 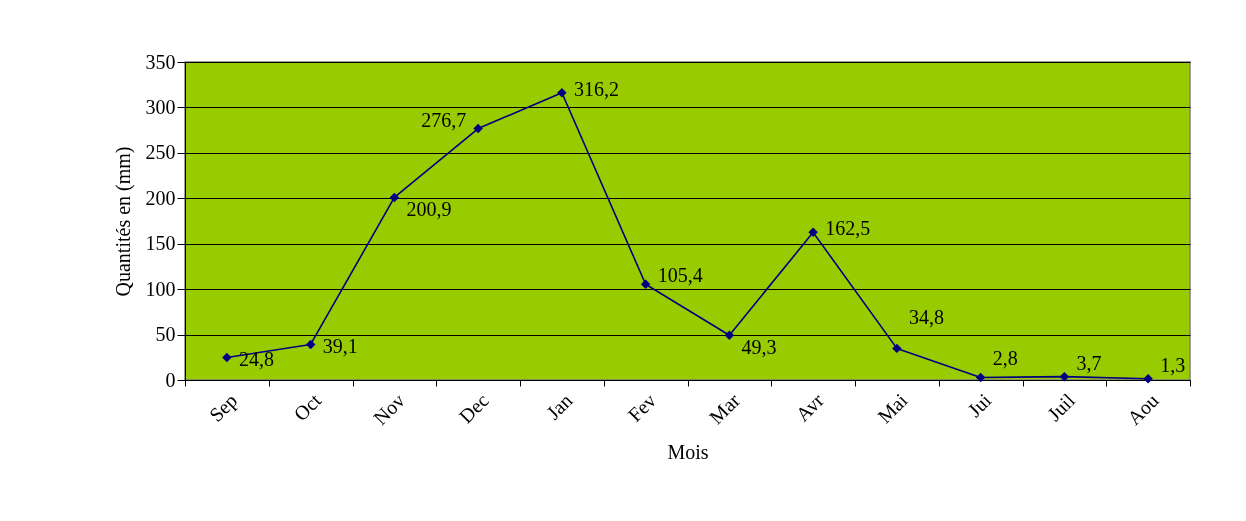 I want to click on x-tick-label: Nov, so click(x=389, y=409).